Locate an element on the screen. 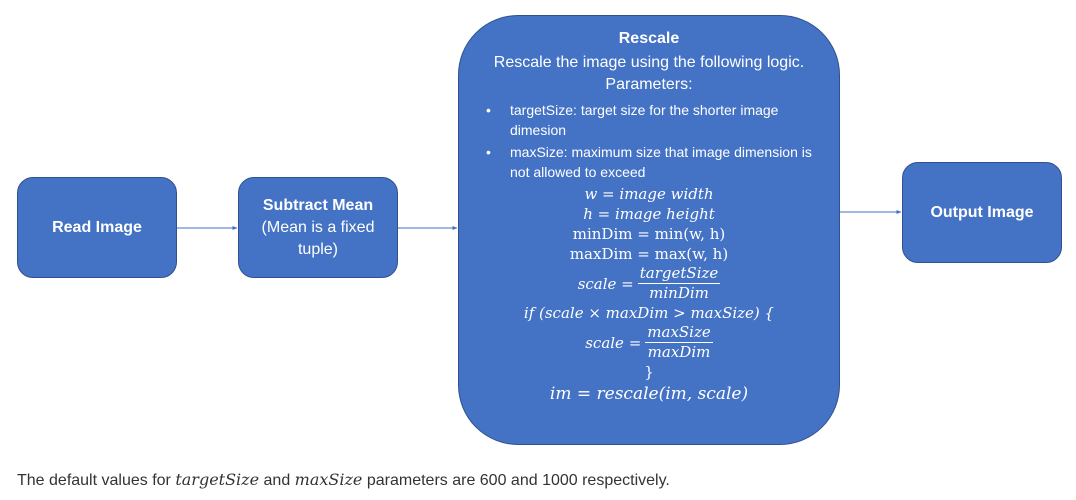 This screenshot has width=1076, height=500. footnote-pre: The default values for is located at coordinates (94, 480).